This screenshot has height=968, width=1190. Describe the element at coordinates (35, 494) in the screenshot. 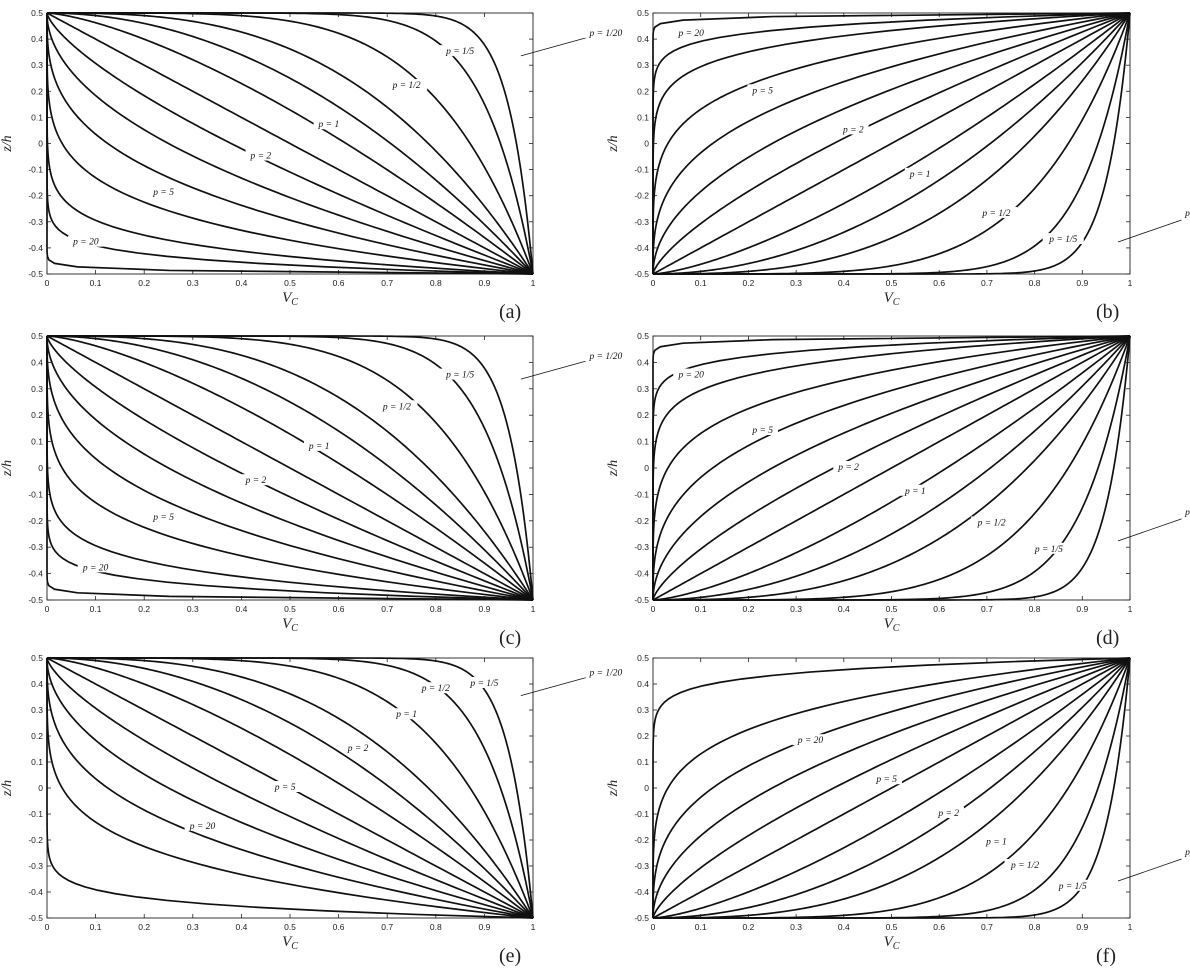

I see `y-tick-label: -0.1` at that location.